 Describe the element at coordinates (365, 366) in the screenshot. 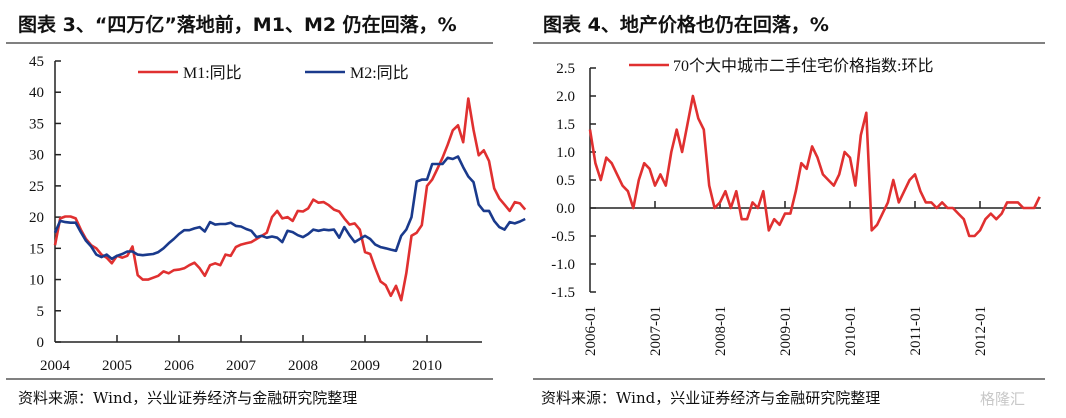

I see `x-tick-label: 2009` at that location.